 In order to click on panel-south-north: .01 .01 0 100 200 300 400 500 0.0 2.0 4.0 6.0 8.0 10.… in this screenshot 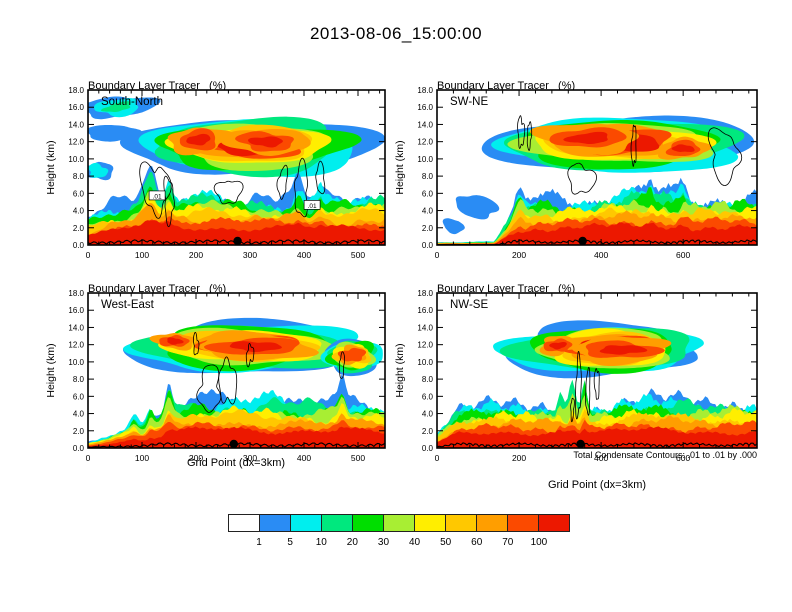, I will do `click(215, 173)`.